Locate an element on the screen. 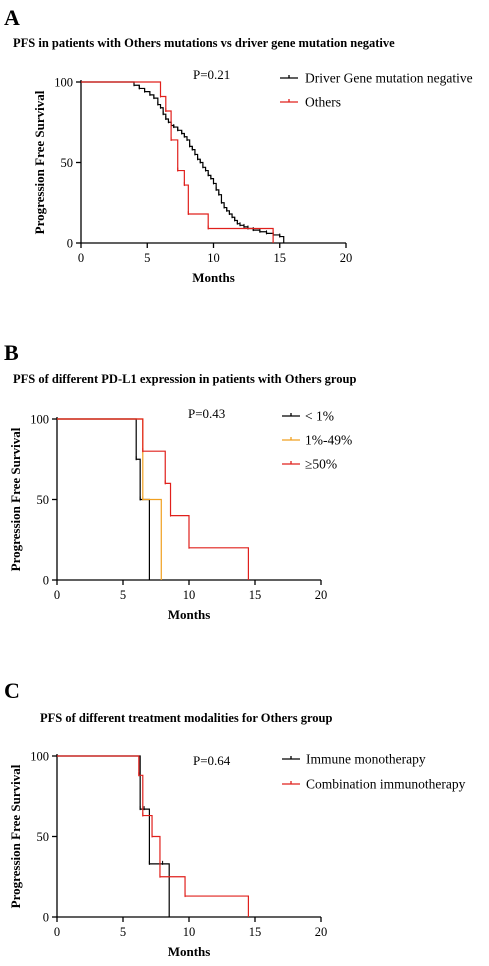 The image size is (489, 966). legend-label: Immune monotherapy is located at coordinates (366, 759).